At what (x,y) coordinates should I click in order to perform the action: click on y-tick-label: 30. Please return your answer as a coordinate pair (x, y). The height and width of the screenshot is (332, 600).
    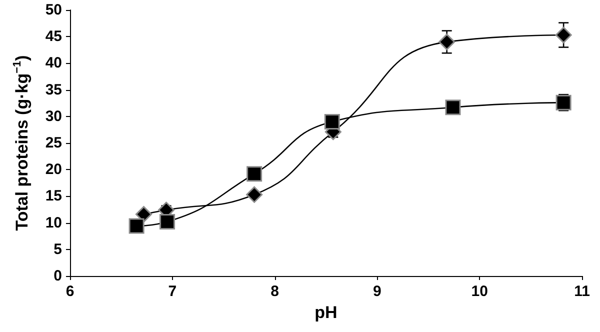
    Looking at the image, I should click on (53, 116).